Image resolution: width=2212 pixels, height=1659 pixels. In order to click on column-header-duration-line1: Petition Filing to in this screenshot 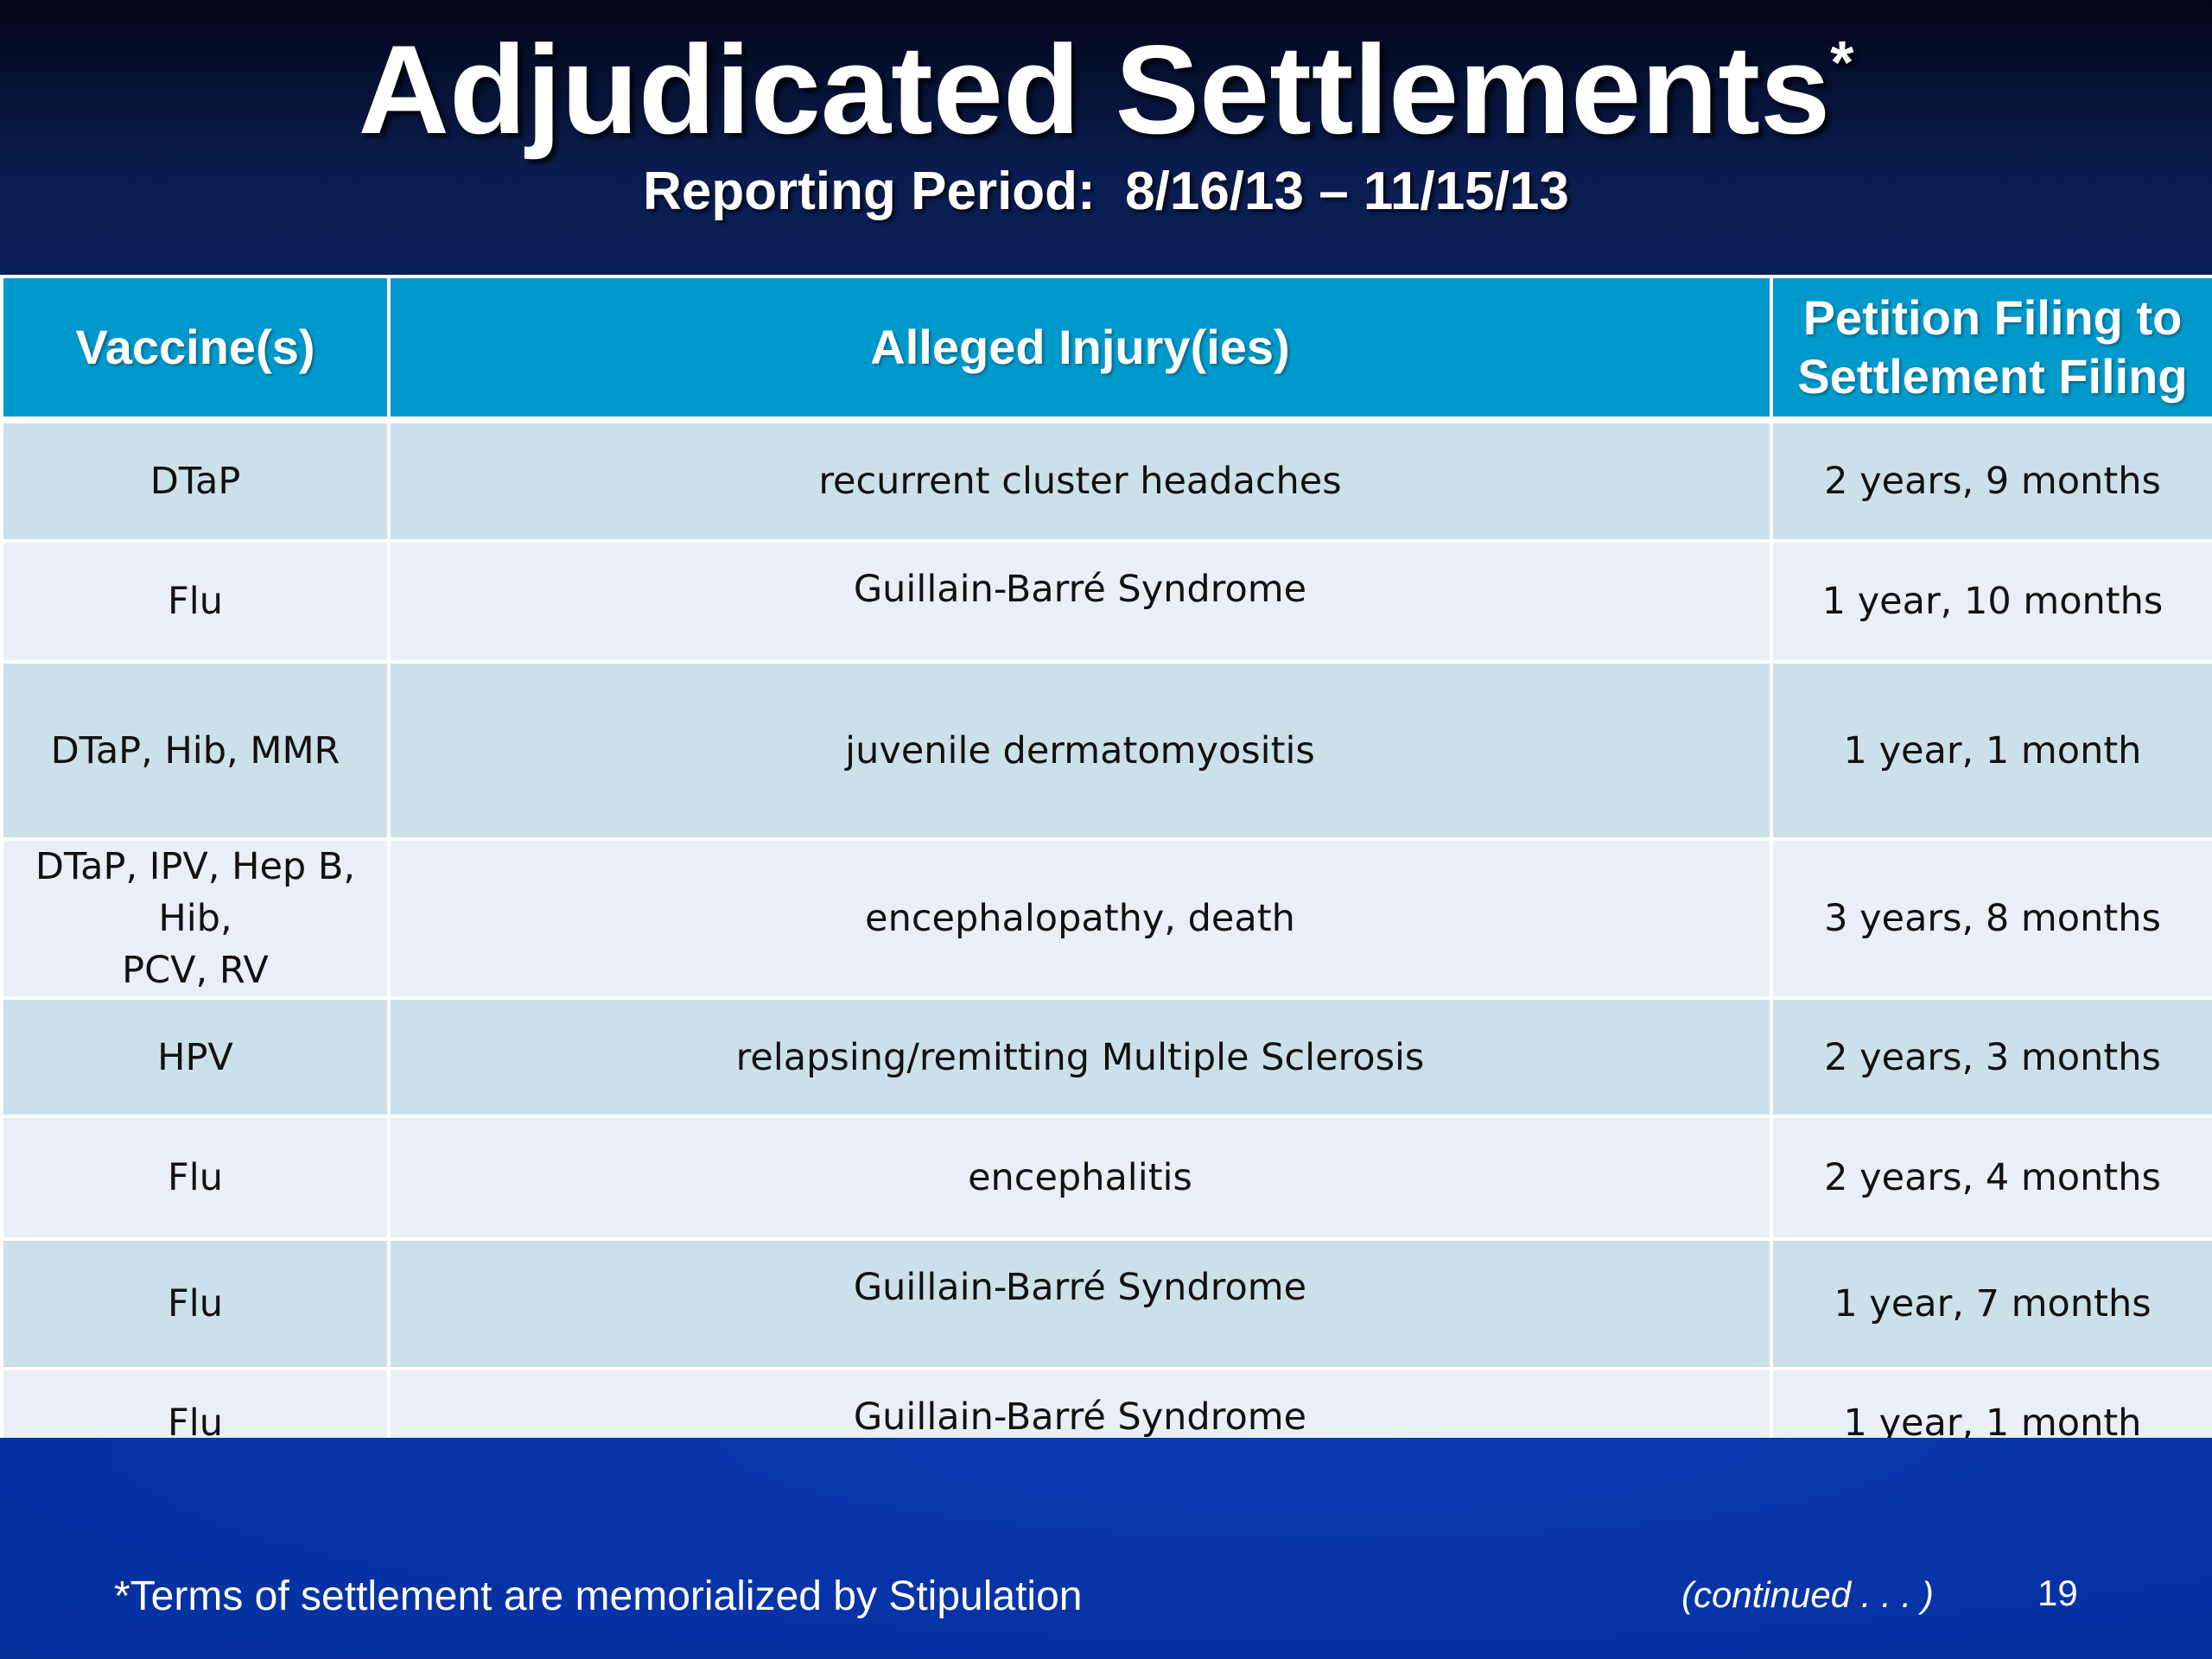, I will do `click(1992, 317)`.